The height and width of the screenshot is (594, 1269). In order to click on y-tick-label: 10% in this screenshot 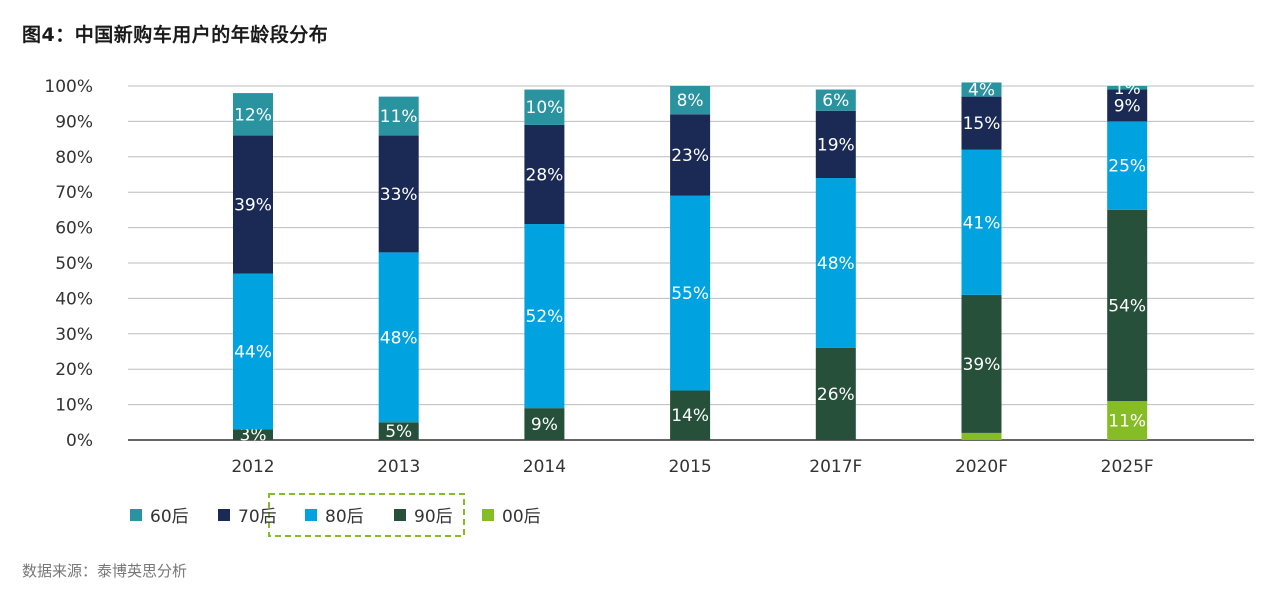, I will do `click(74, 406)`.